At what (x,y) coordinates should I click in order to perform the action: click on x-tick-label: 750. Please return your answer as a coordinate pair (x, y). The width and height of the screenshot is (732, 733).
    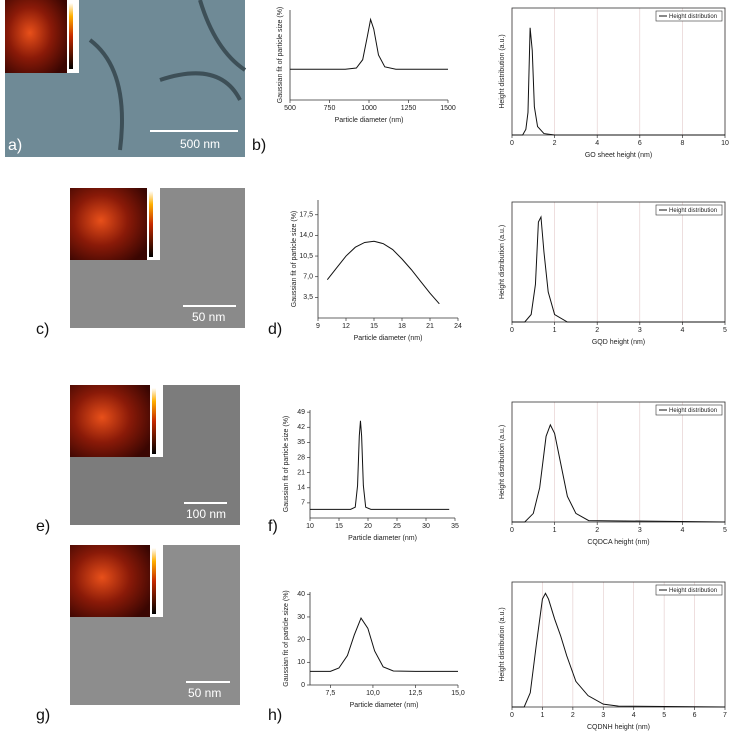
    Looking at the image, I should click on (330, 108).